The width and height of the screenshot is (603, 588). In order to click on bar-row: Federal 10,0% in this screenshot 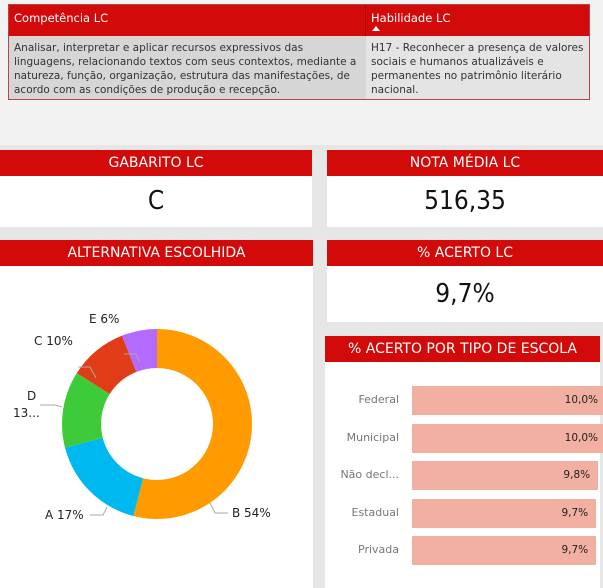, I will do `click(464, 400)`.